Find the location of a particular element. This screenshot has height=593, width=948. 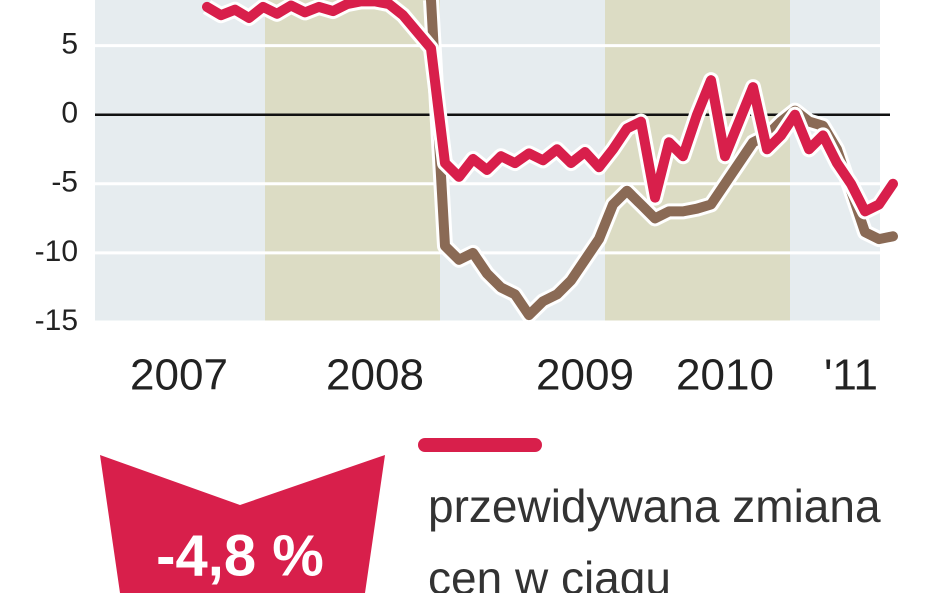

badge-label: -4,8 % is located at coordinates (240, 555).